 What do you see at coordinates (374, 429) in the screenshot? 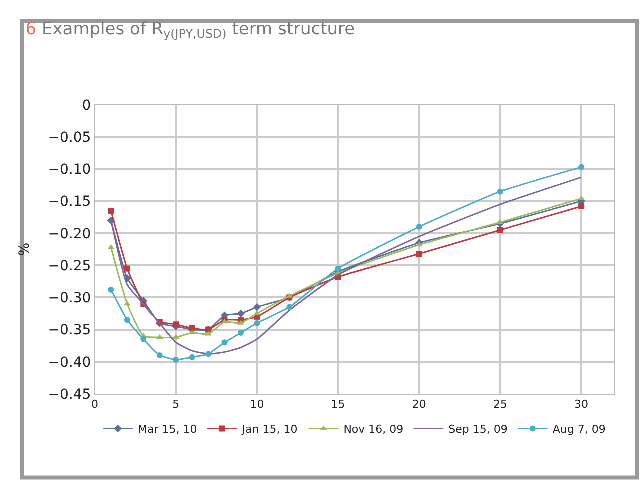
I see `legend-label: Nov 16, 09` at bounding box center [374, 429].